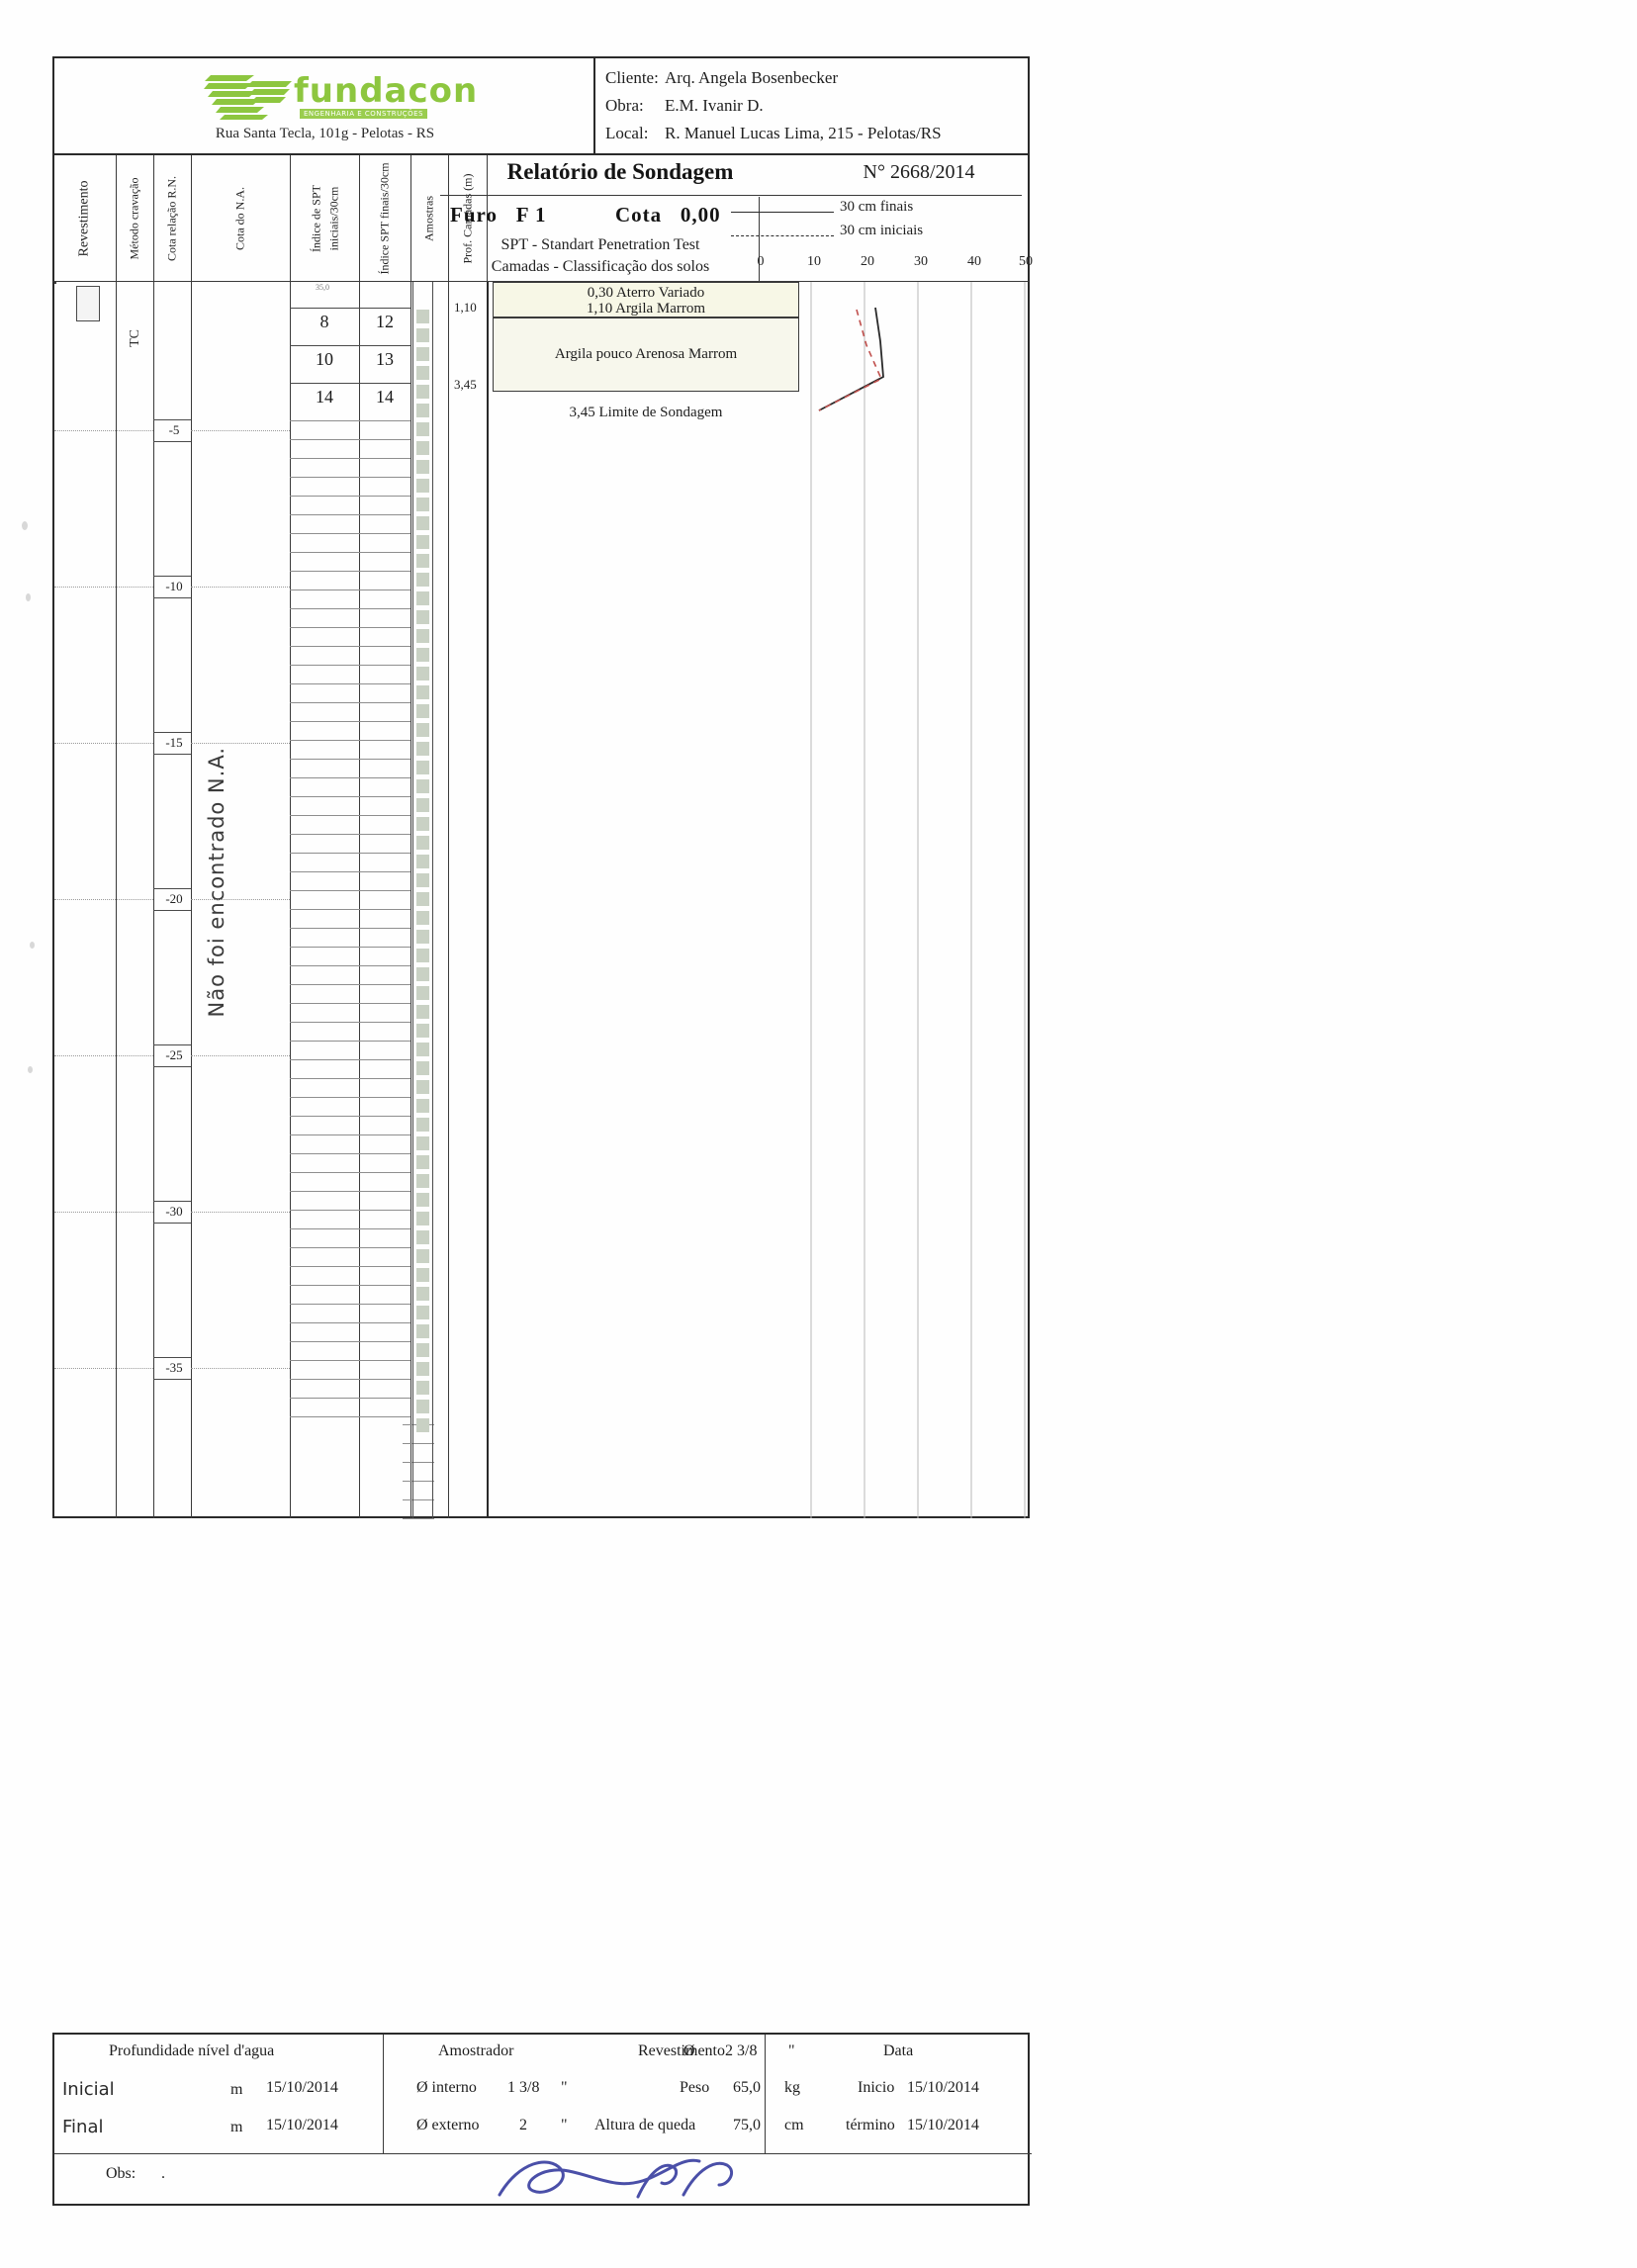 The height and width of the screenshot is (2268, 1637). What do you see at coordinates (741, 2050) in the screenshot?
I see `footer-casing-diam-value: 2 3/8` at bounding box center [741, 2050].